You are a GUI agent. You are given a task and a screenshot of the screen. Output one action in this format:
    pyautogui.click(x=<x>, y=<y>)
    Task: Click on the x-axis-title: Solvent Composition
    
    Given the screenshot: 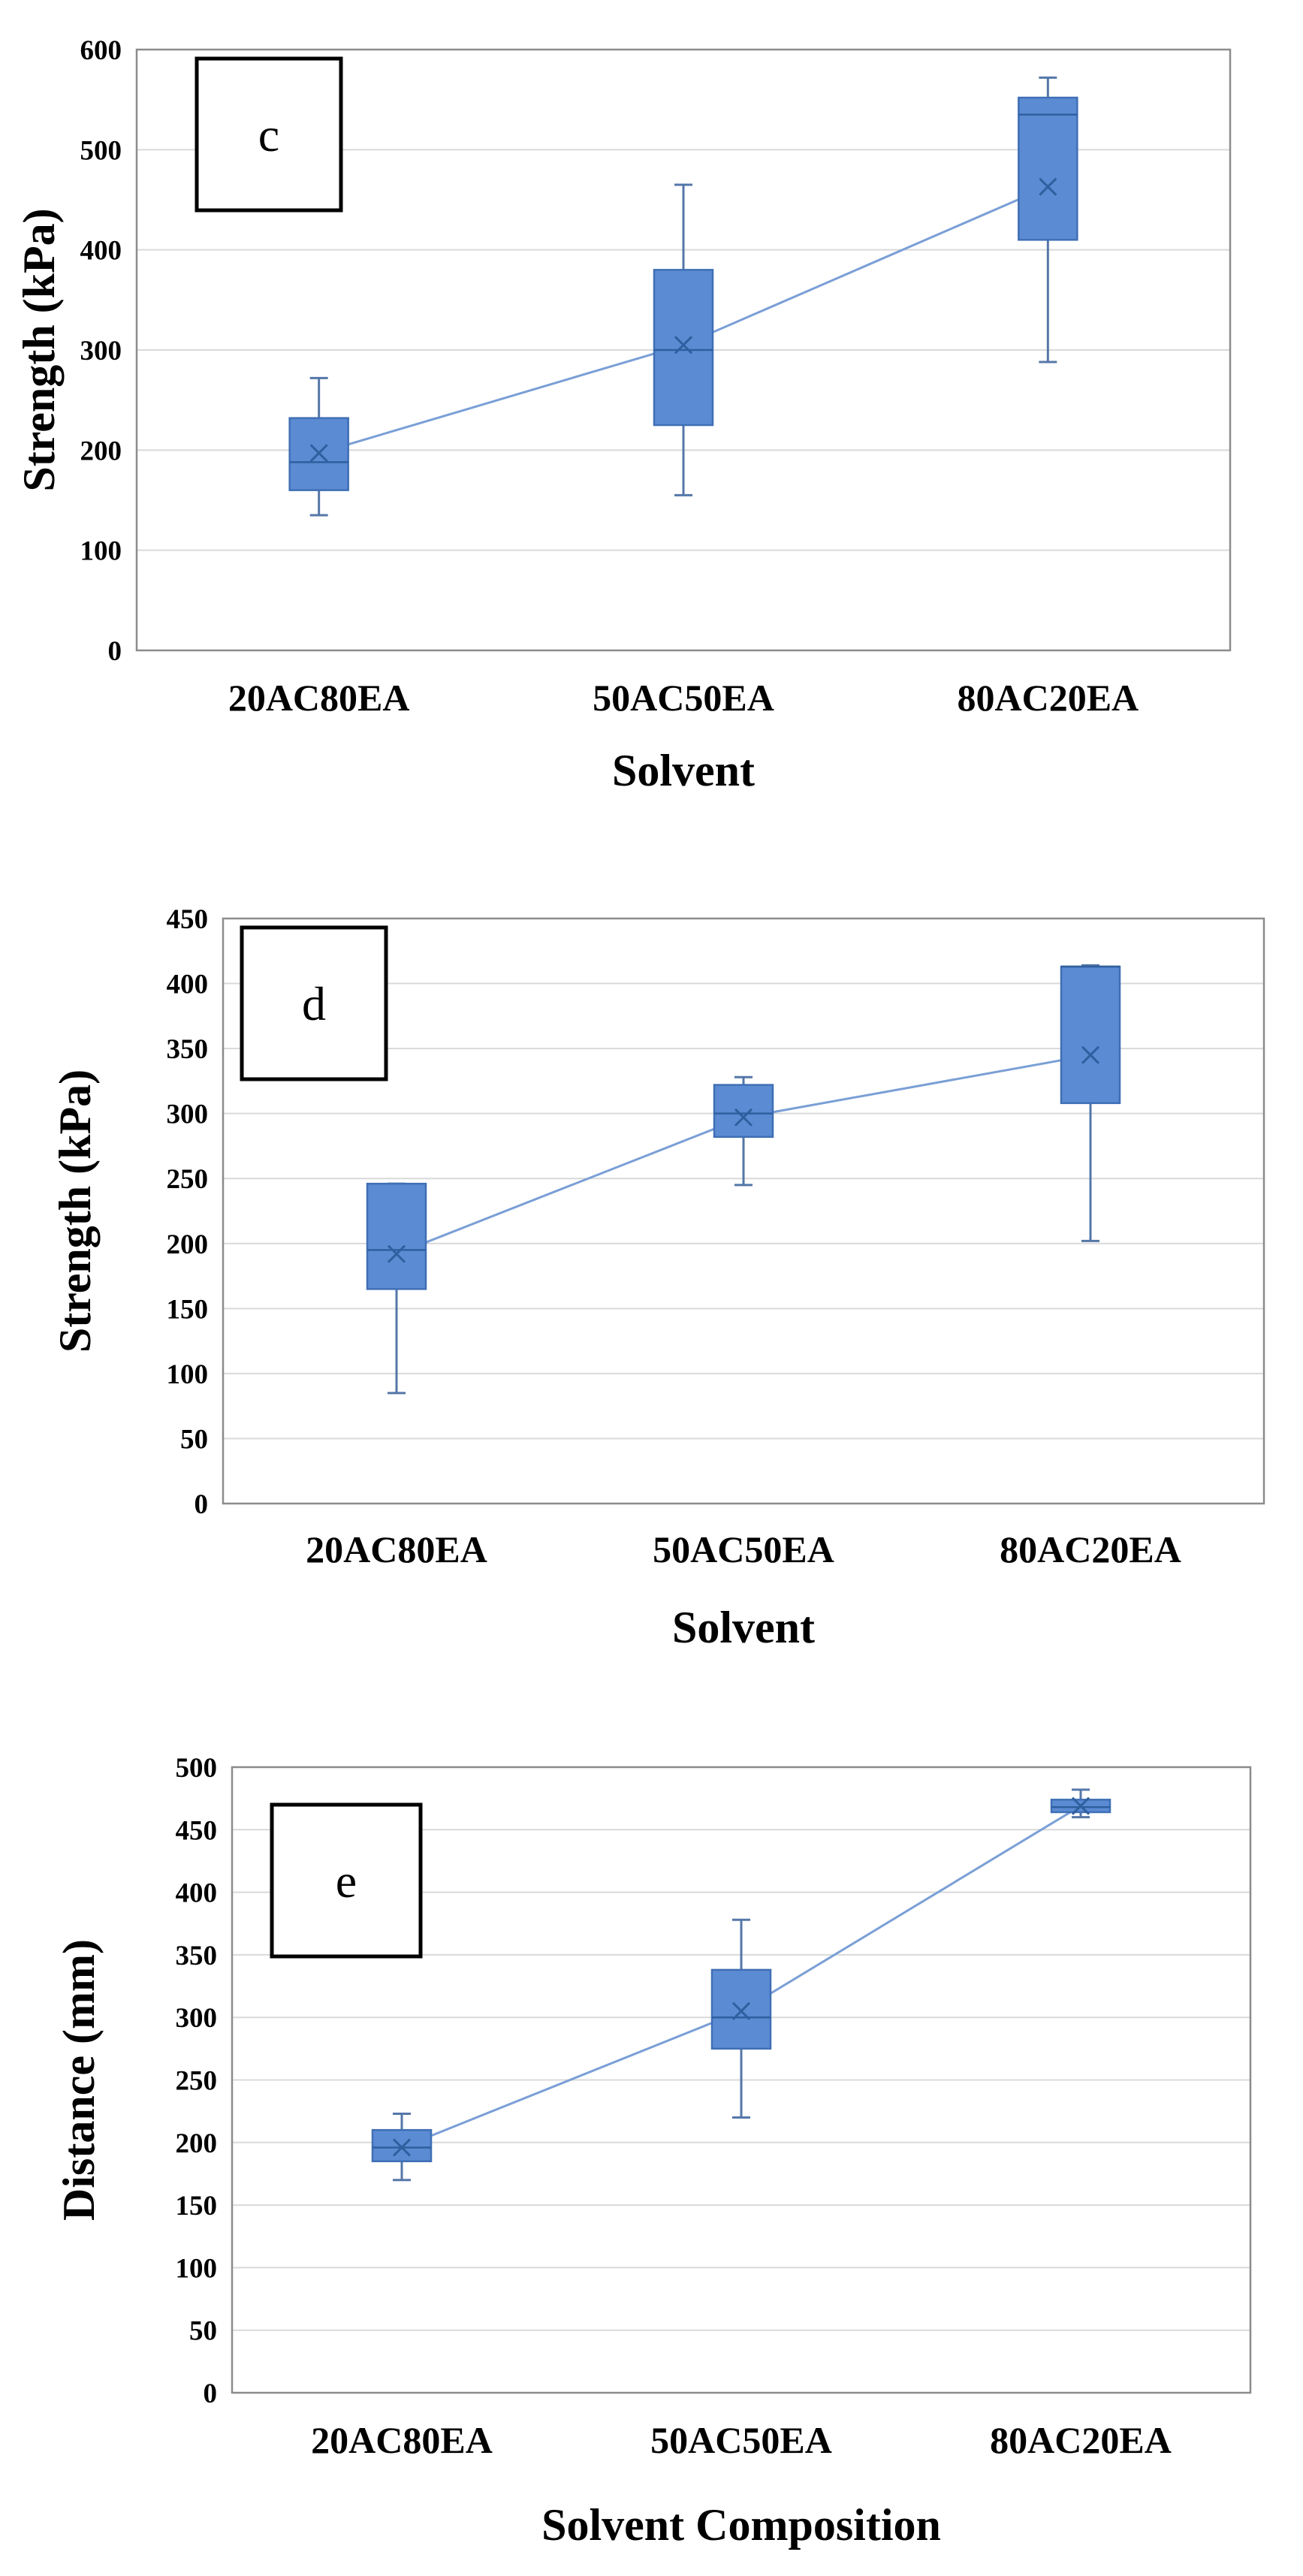 What is the action you would take?
    pyautogui.click(x=741, y=2525)
    